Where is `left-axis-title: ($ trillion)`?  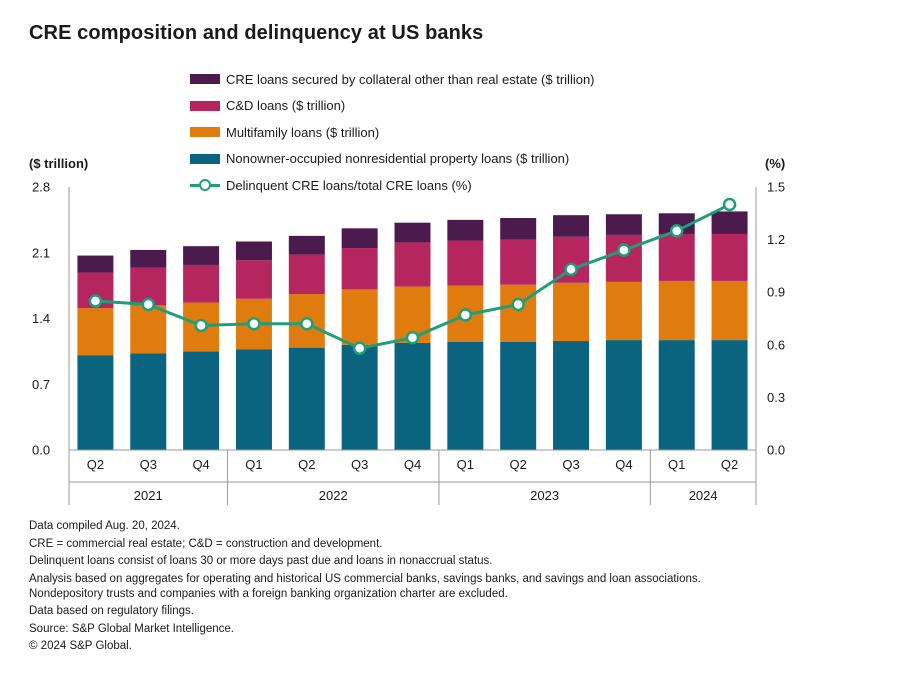
left-axis-title: ($ trillion) is located at coordinates (59, 163).